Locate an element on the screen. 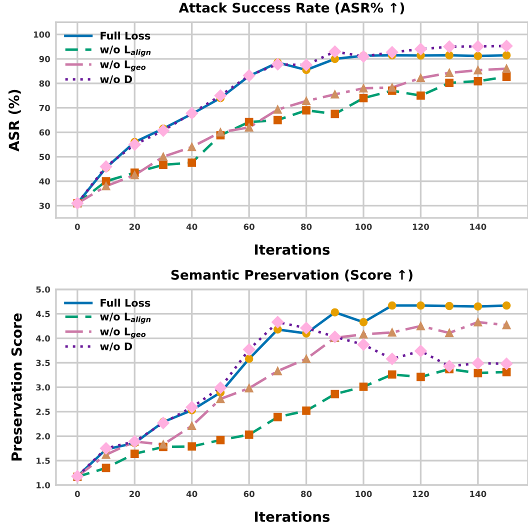 The height and width of the screenshot is (529, 528). y-tick-label: 60 is located at coordinates (44, 132).